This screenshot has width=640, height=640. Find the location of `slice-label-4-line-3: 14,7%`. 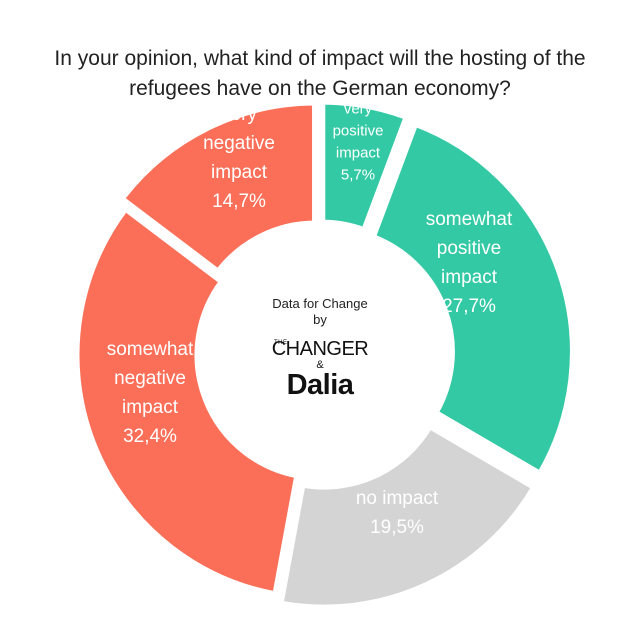

slice-label-4-line-3: 14,7% is located at coordinates (239, 201).